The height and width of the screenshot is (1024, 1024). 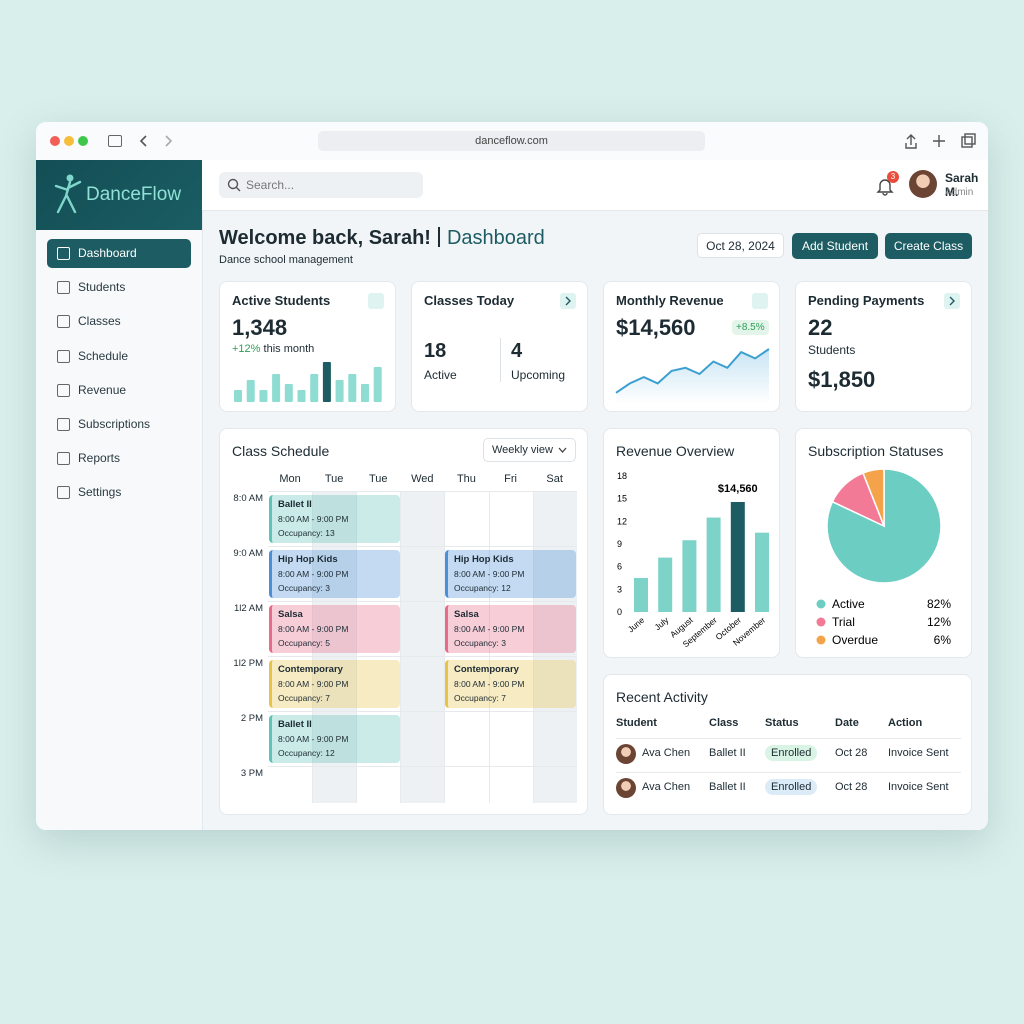 I want to click on pending-amount: $1,850, so click(x=842, y=379).